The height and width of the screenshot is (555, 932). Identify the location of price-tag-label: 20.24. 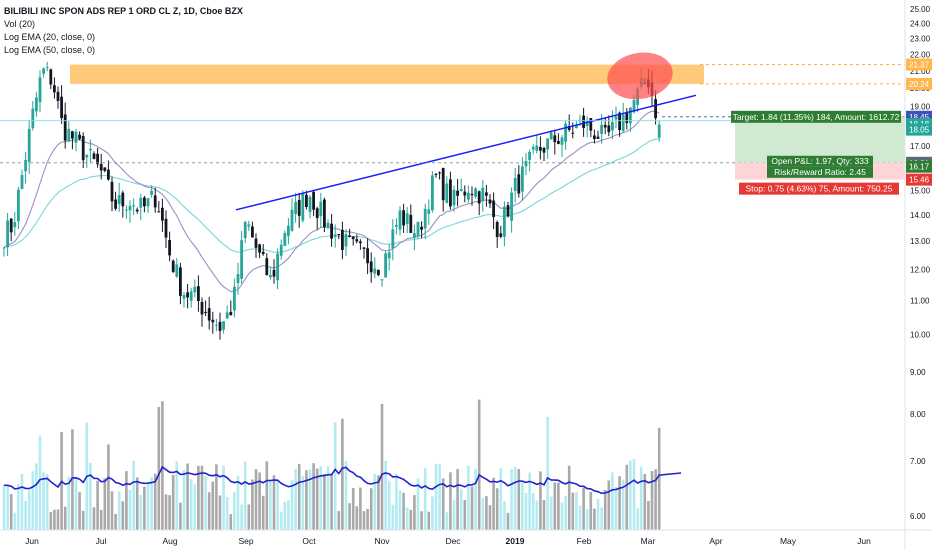
(919, 84).